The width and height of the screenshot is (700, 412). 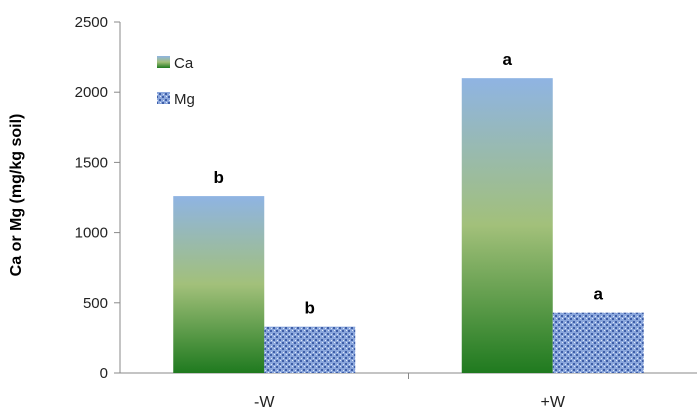 What do you see at coordinates (163, 98) in the screenshot?
I see `legend-swatch-mg` at bounding box center [163, 98].